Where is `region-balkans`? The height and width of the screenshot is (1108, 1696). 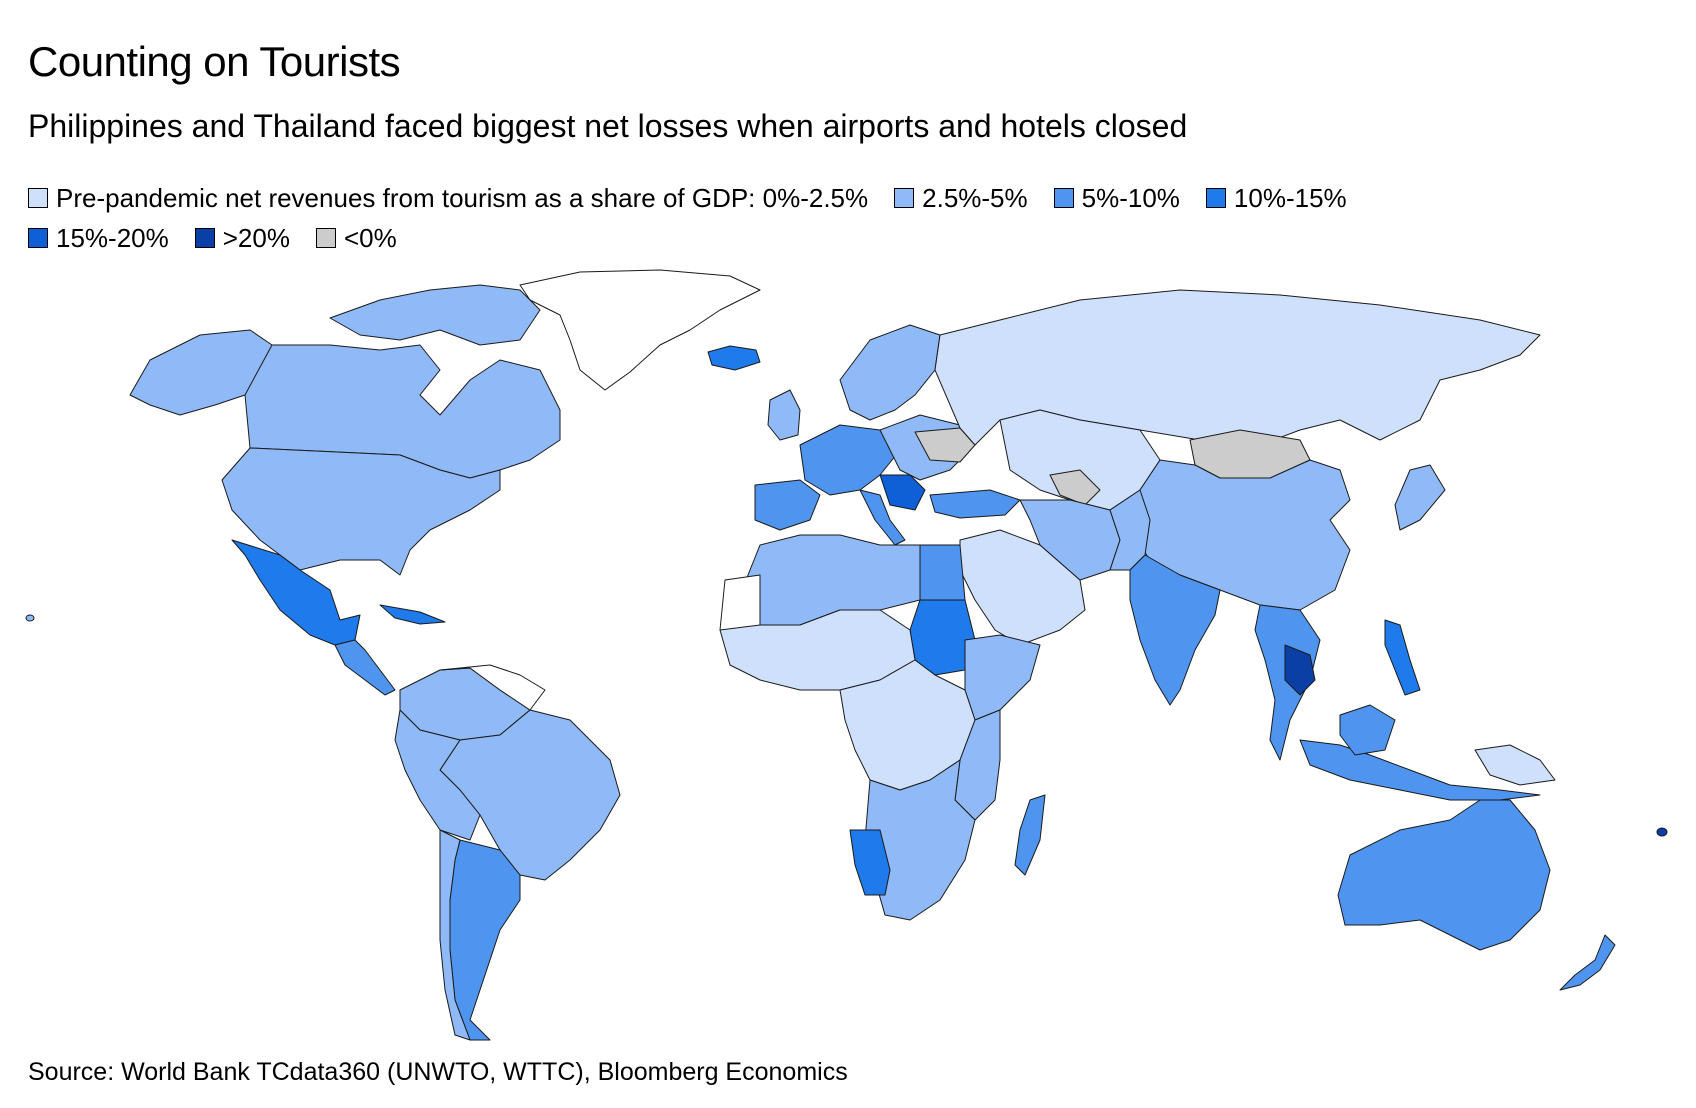 region-balkans is located at coordinates (902, 492).